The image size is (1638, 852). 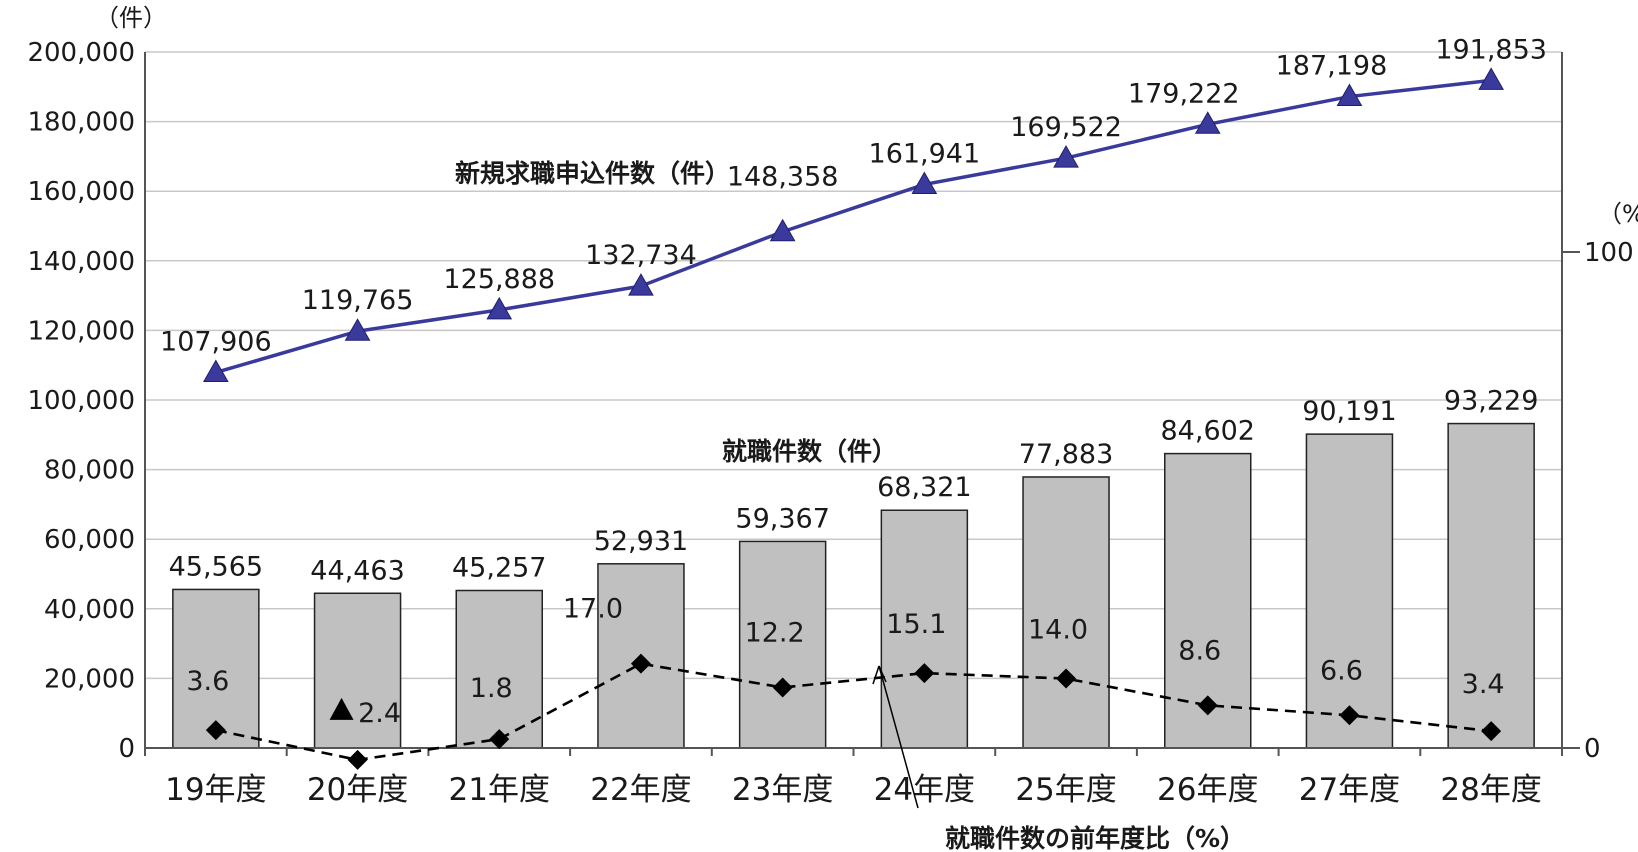 I want to click on bar-value-label: 68,321, so click(x=924, y=487).